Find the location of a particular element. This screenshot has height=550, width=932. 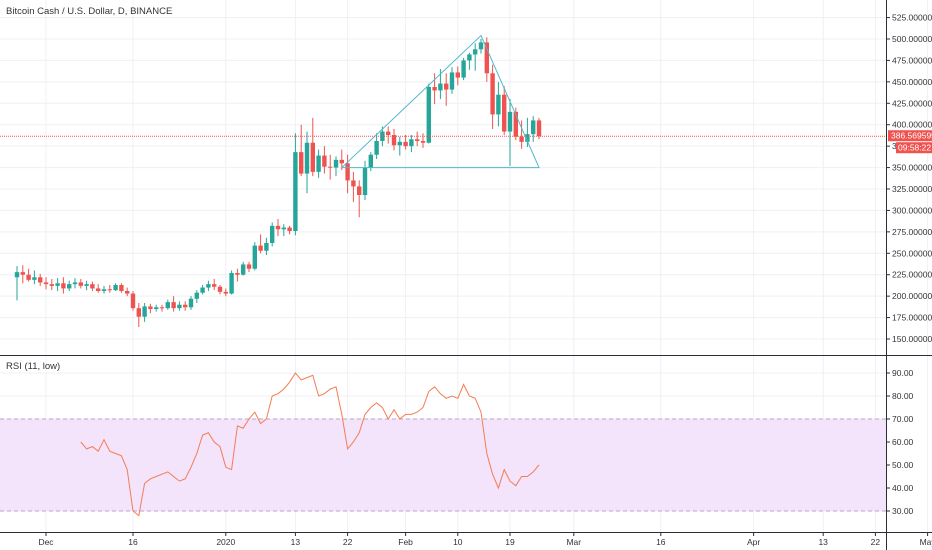

rsi-line is located at coordinates (310, 444).